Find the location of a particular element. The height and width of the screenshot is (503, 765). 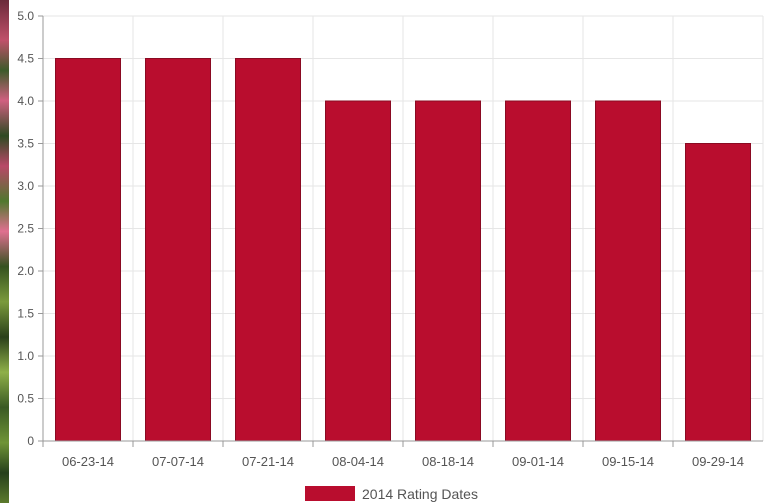

x-tick-label: 08-04-14 is located at coordinates (358, 461).